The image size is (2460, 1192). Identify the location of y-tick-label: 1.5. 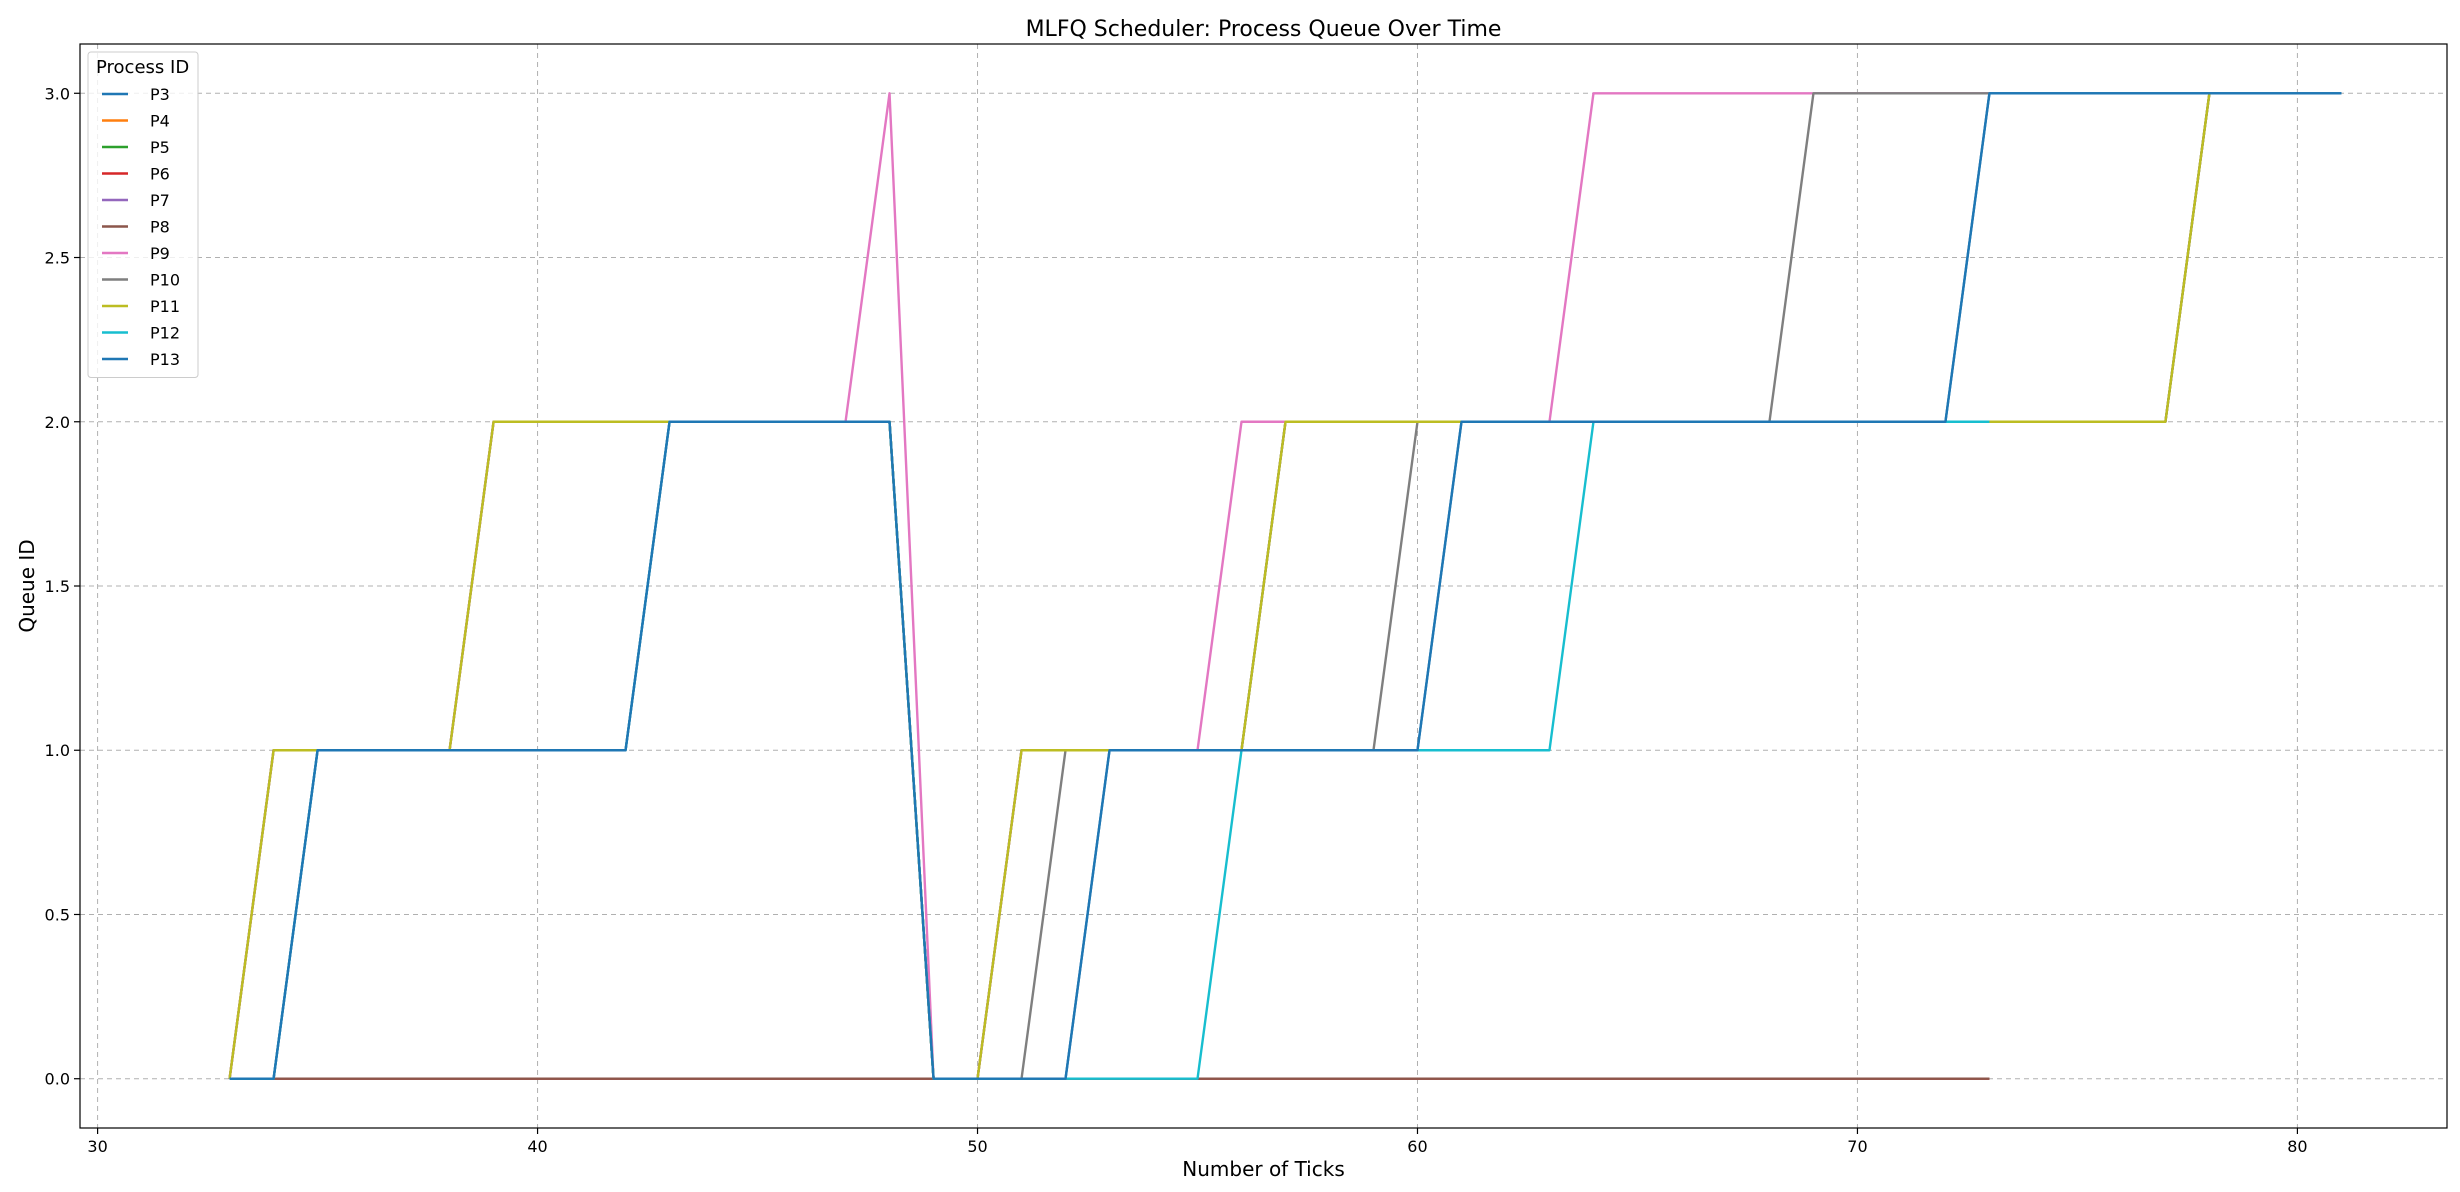
(57, 586).